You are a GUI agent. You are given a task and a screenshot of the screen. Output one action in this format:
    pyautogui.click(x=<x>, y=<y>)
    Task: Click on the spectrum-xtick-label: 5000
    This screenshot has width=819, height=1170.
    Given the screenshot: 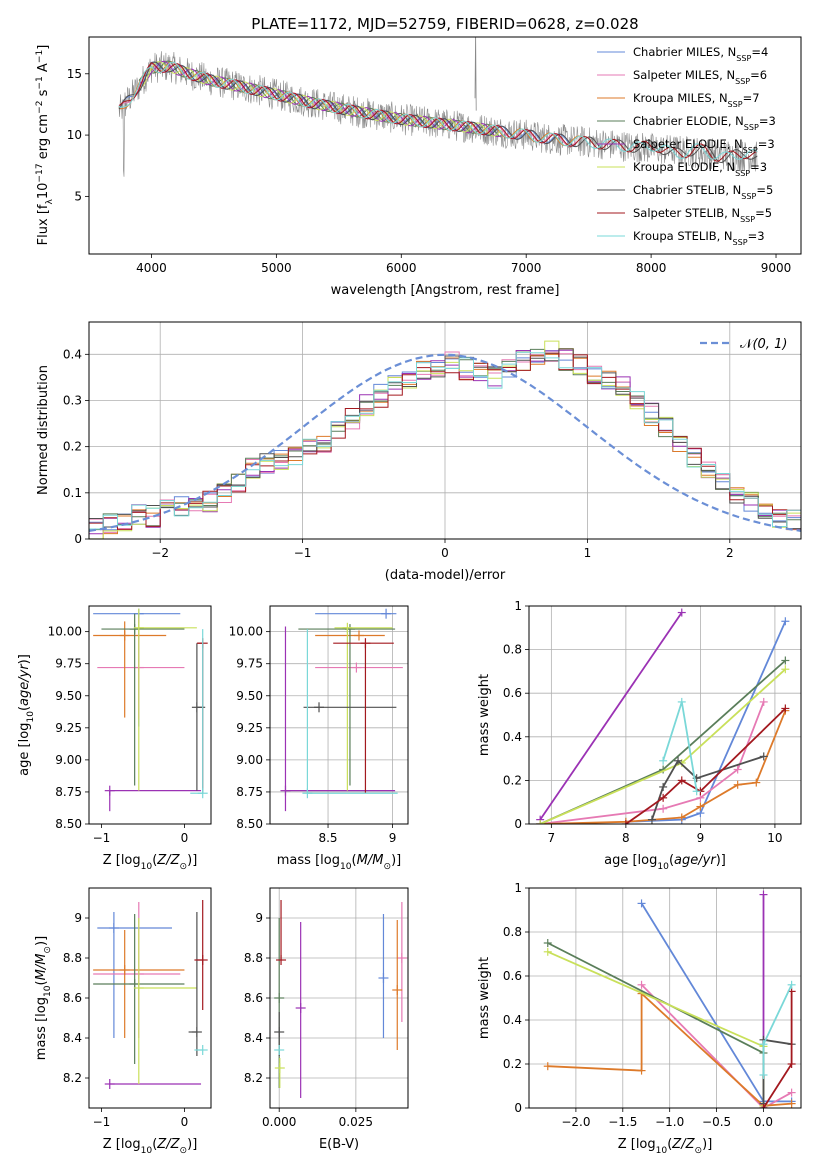 What is the action you would take?
    pyautogui.click(x=276, y=268)
    